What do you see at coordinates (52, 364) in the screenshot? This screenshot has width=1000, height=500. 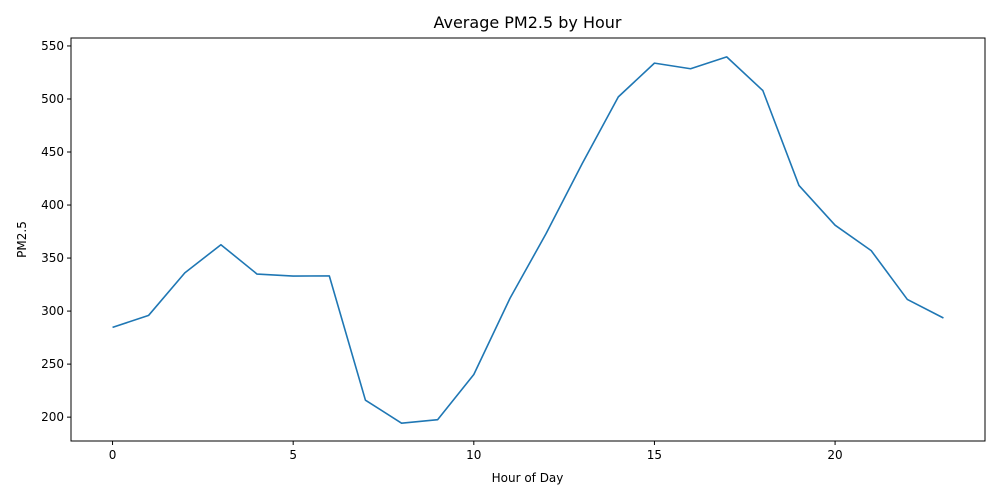 I see `y-tick-label: 250` at bounding box center [52, 364].